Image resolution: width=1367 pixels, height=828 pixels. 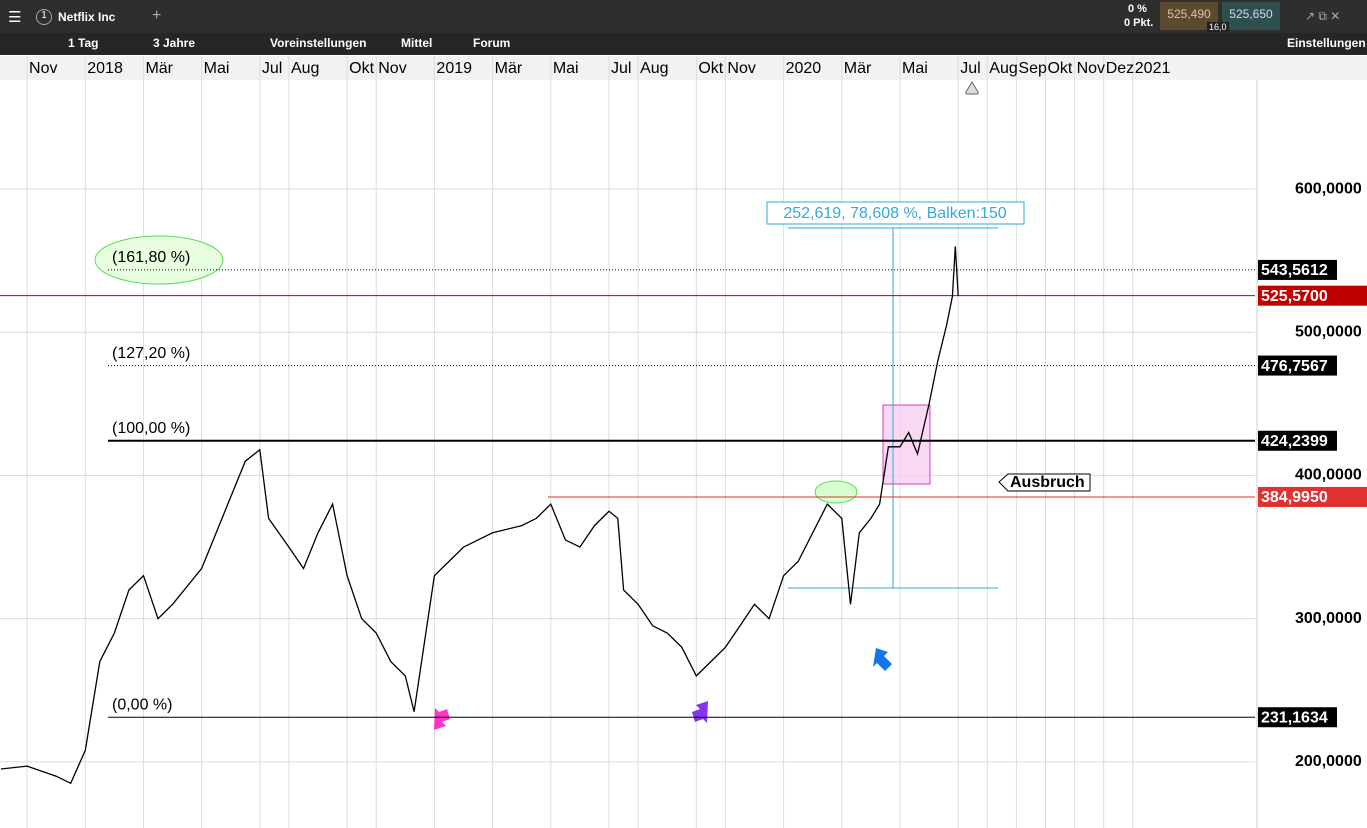 I want to click on range: 3 Jahre, so click(x=174, y=43).